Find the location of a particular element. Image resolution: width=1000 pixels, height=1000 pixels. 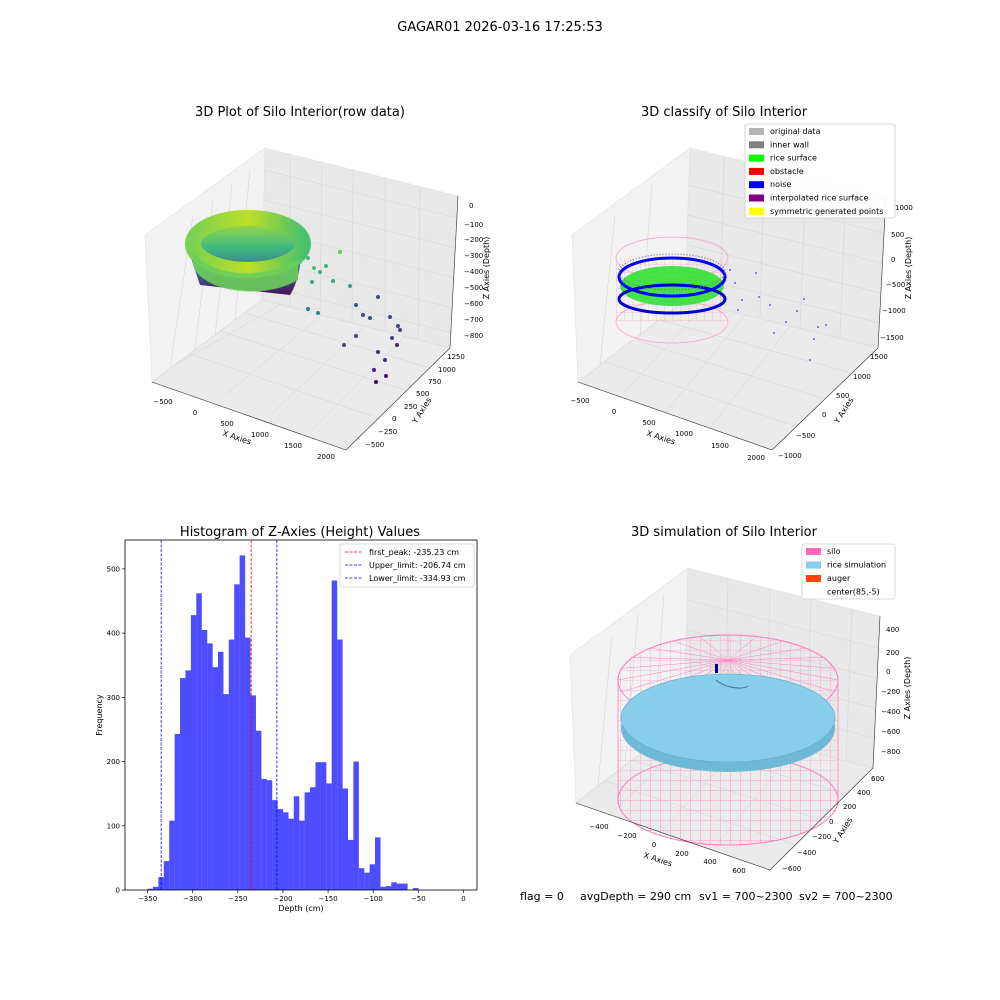

y-tick-label: 200 is located at coordinates (113, 762).